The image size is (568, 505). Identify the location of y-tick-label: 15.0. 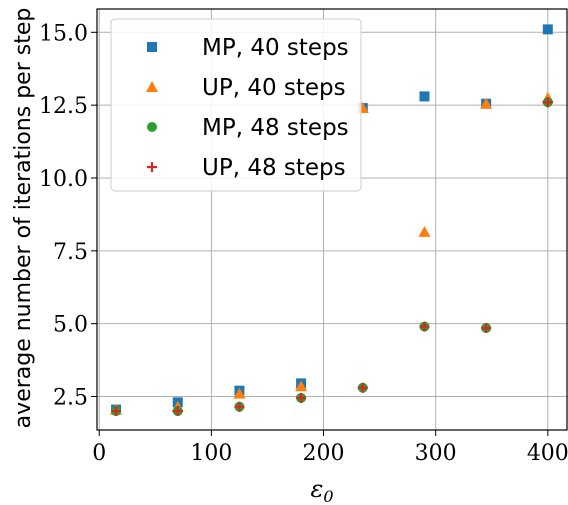
(63, 33).